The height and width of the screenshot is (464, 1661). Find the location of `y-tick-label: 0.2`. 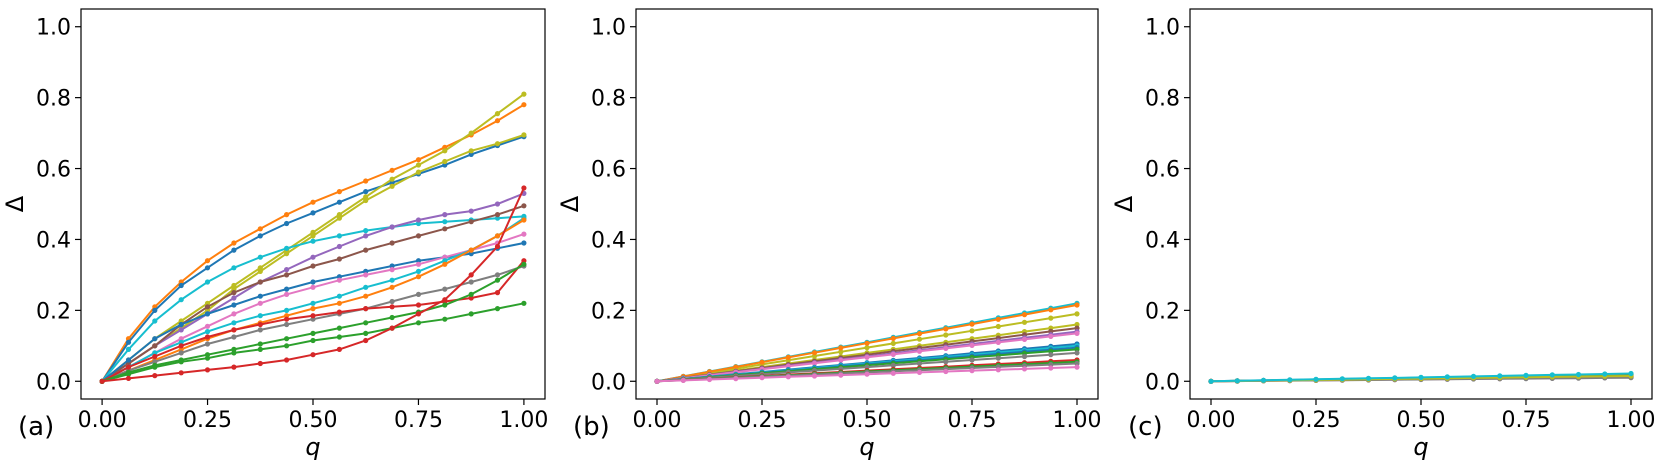

y-tick-label: 0.2 is located at coordinates (1162, 311).